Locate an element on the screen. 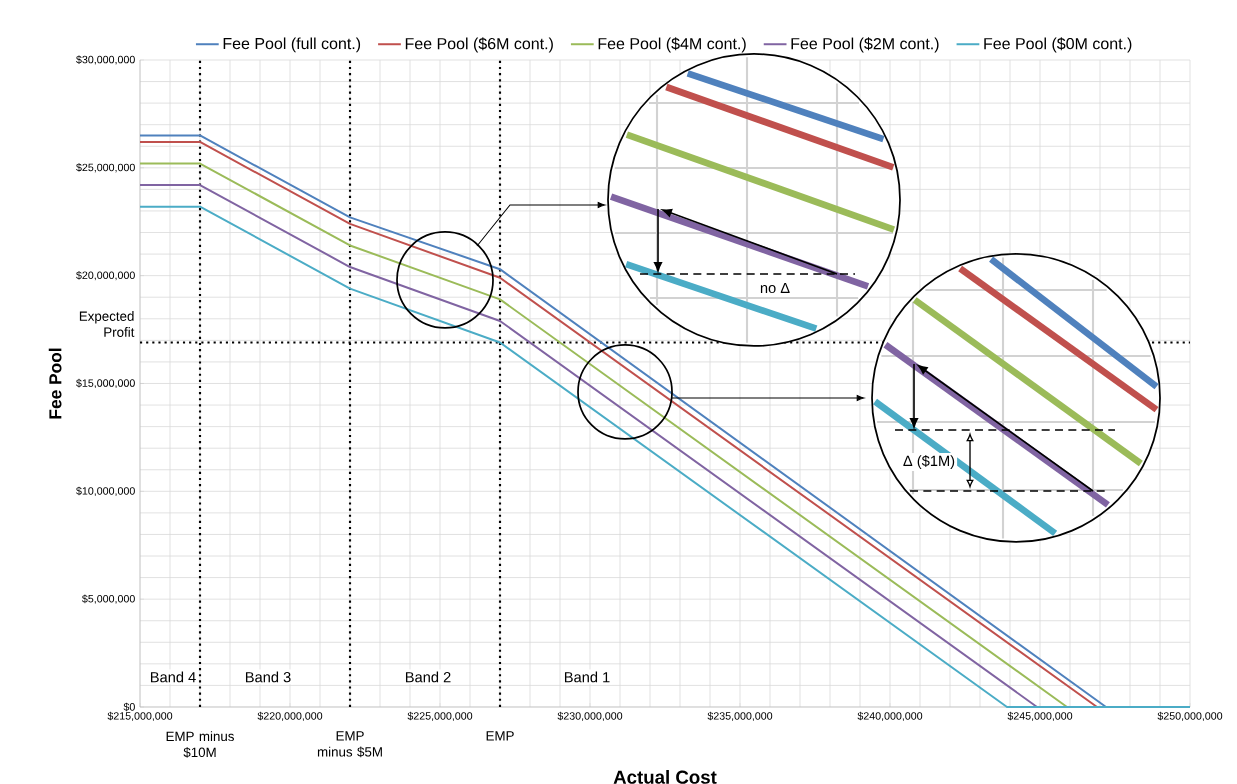  x-tick-label: $215,000,000 is located at coordinates (140, 716).